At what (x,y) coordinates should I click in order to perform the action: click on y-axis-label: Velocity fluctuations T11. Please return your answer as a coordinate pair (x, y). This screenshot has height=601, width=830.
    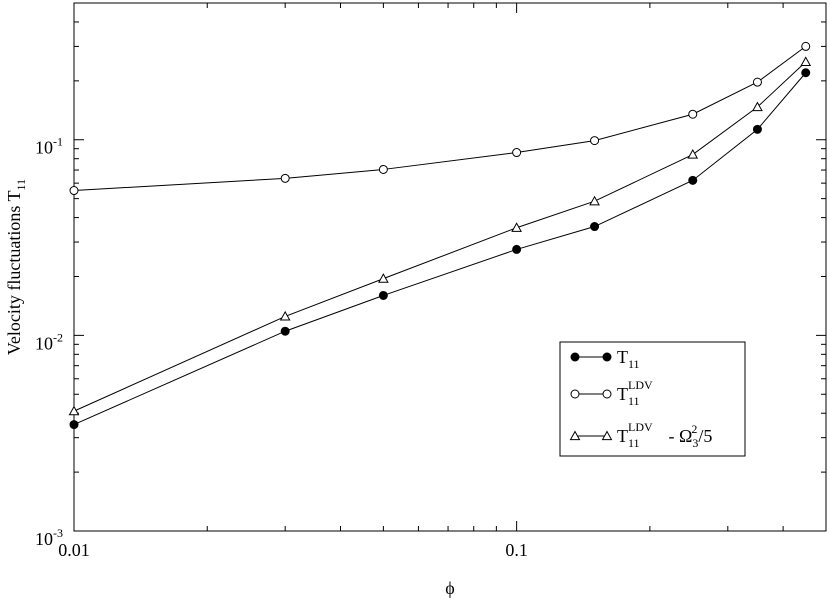
    Looking at the image, I should click on (16, 267).